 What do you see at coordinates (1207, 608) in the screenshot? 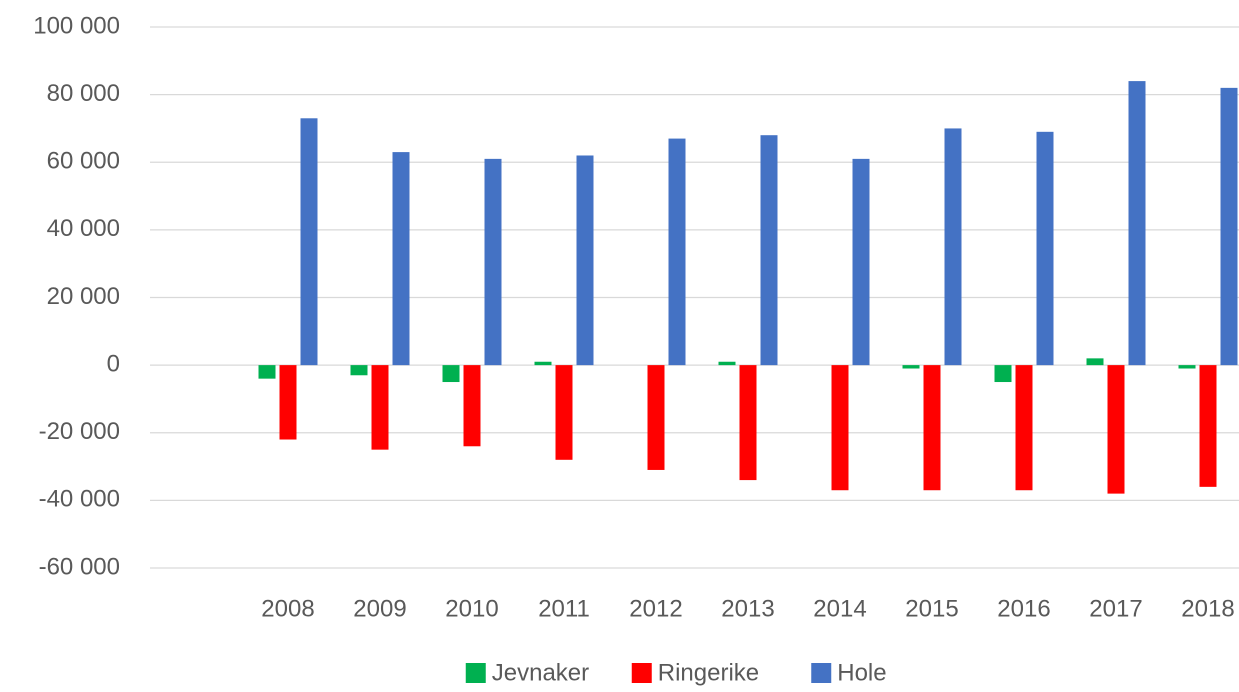
I see `x-tick-label: 2018` at bounding box center [1207, 608].